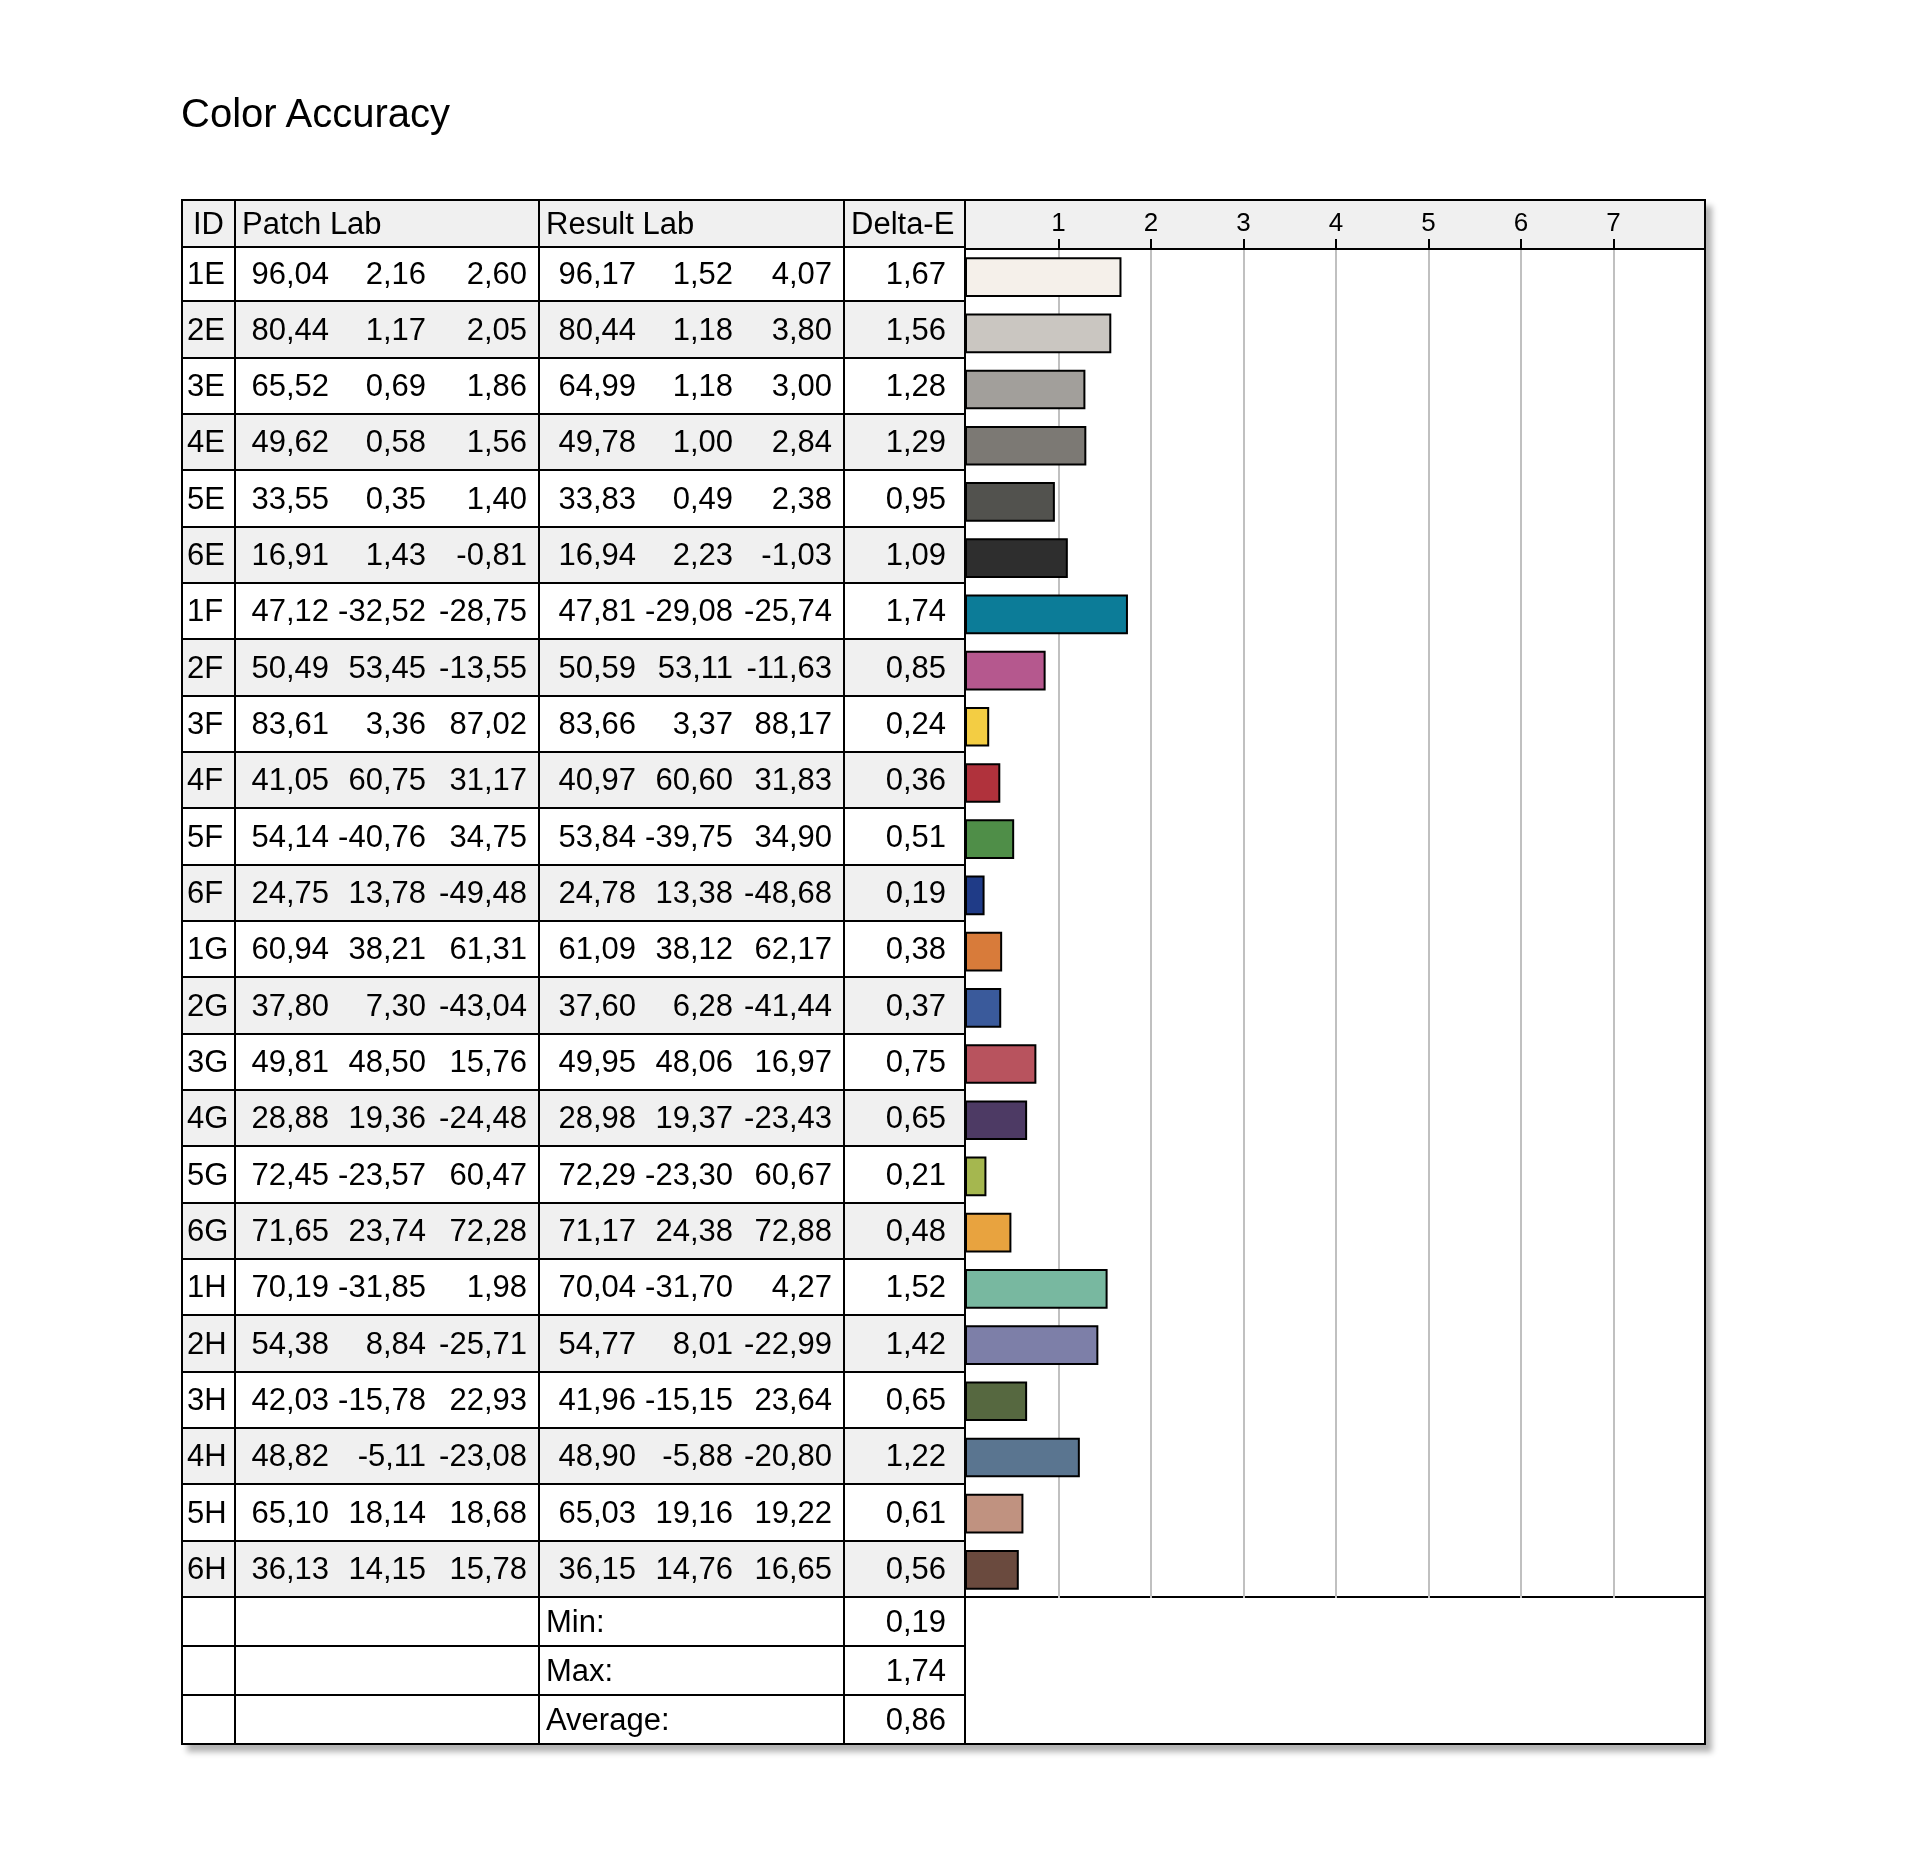  What do you see at coordinates (395, 329) in the screenshot?
I see `text: 1,17` at bounding box center [395, 329].